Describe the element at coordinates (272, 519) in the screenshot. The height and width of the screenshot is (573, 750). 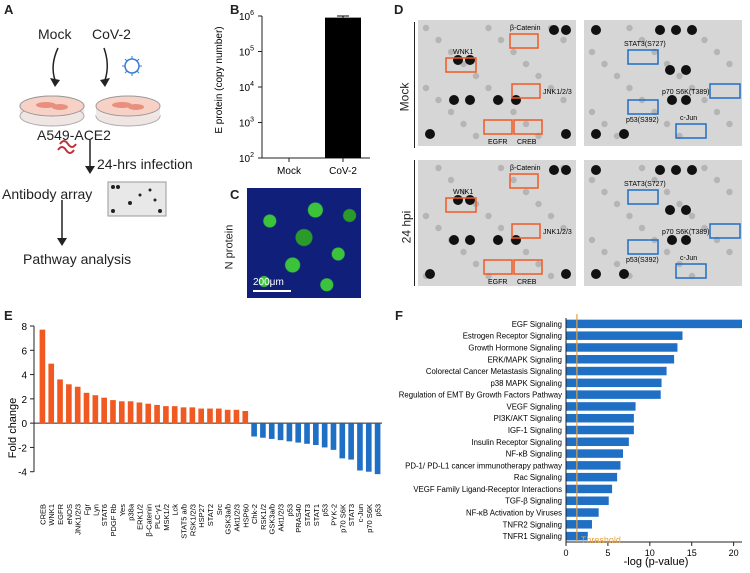
I see `e-xtick: GSK3a/b` at that location.